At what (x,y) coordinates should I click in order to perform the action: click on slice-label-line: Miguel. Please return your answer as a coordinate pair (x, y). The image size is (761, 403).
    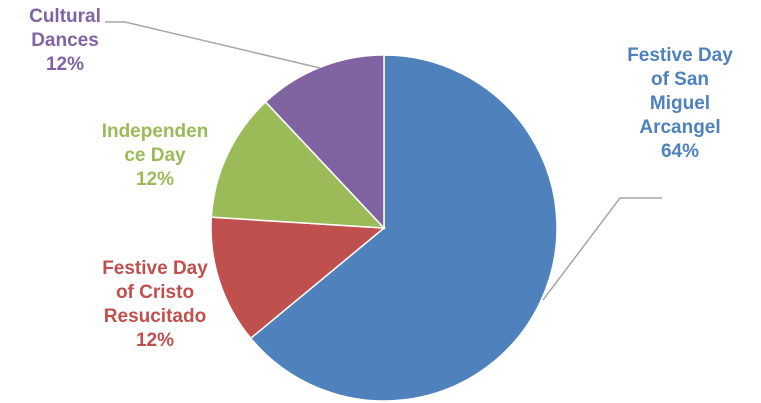
    Looking at the image, I should click on (680, 103).